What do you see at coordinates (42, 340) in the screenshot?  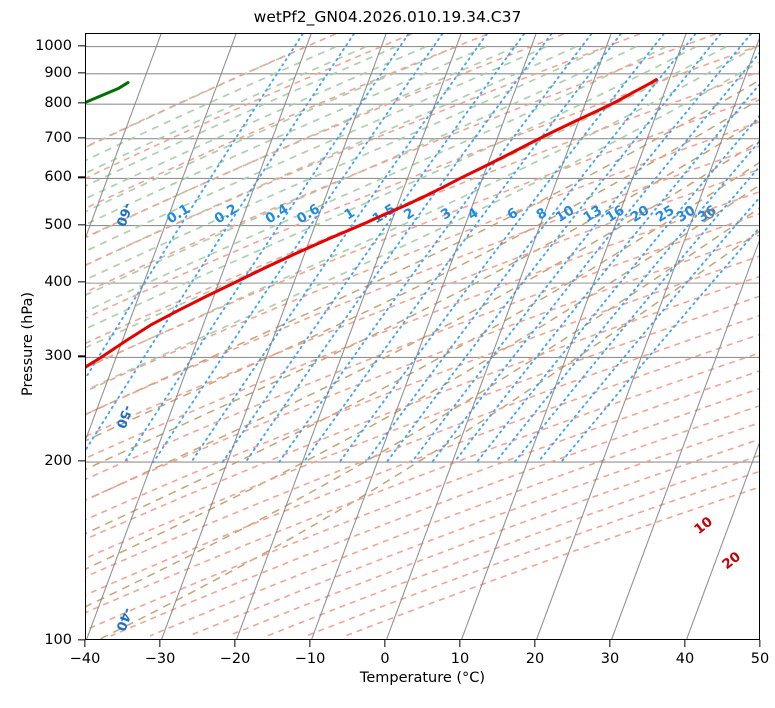 I see `y-axis: 100 200 300 400 500 600 700 800 900 1000` at bounding box center [42, 340].